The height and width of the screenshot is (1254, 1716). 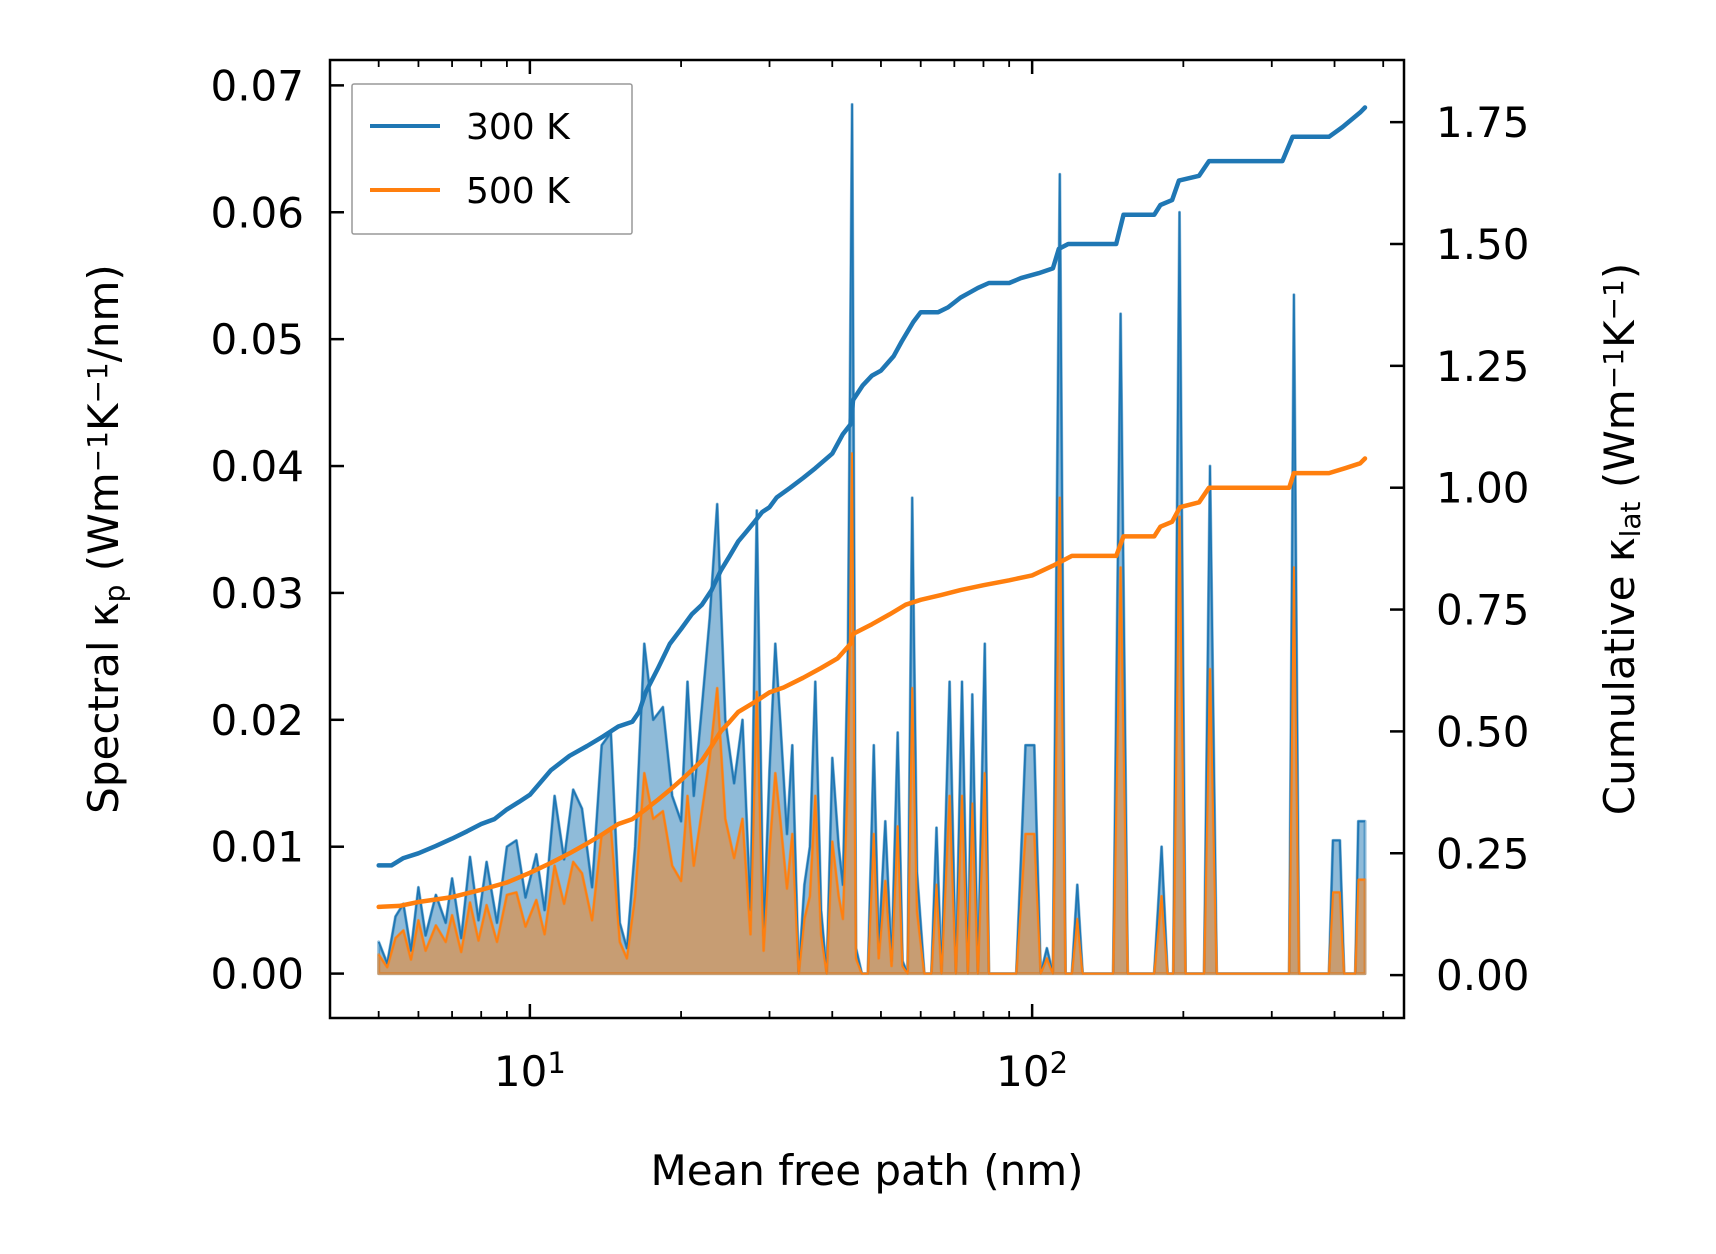 I want to click on y-right-tick-label: 1.75, so click(x=1483, y=122).